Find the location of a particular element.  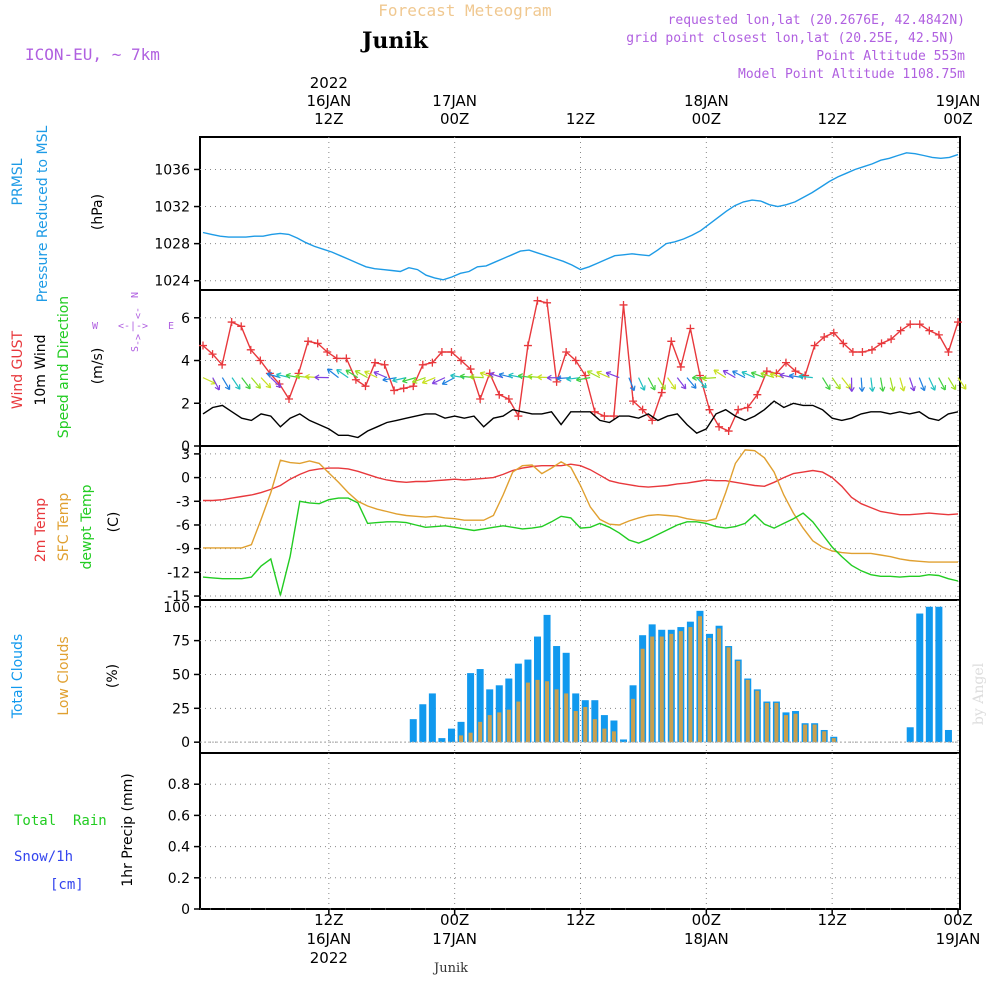

precip-unit-label: 1hr Precip (mm) is located at coordinates (128, 829).